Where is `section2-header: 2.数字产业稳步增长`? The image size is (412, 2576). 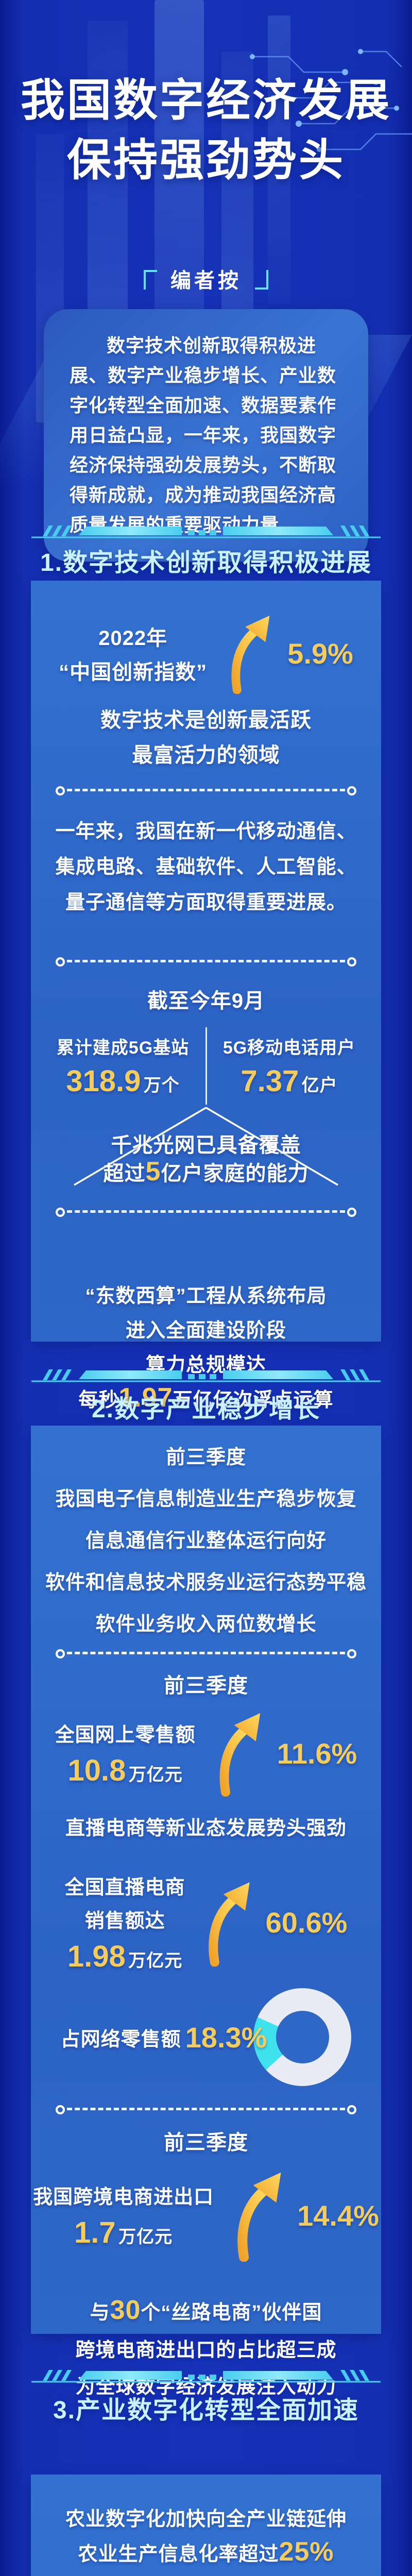
section2-header: 2.数字产业稳步增长 is located at coordinates (206, 1406).